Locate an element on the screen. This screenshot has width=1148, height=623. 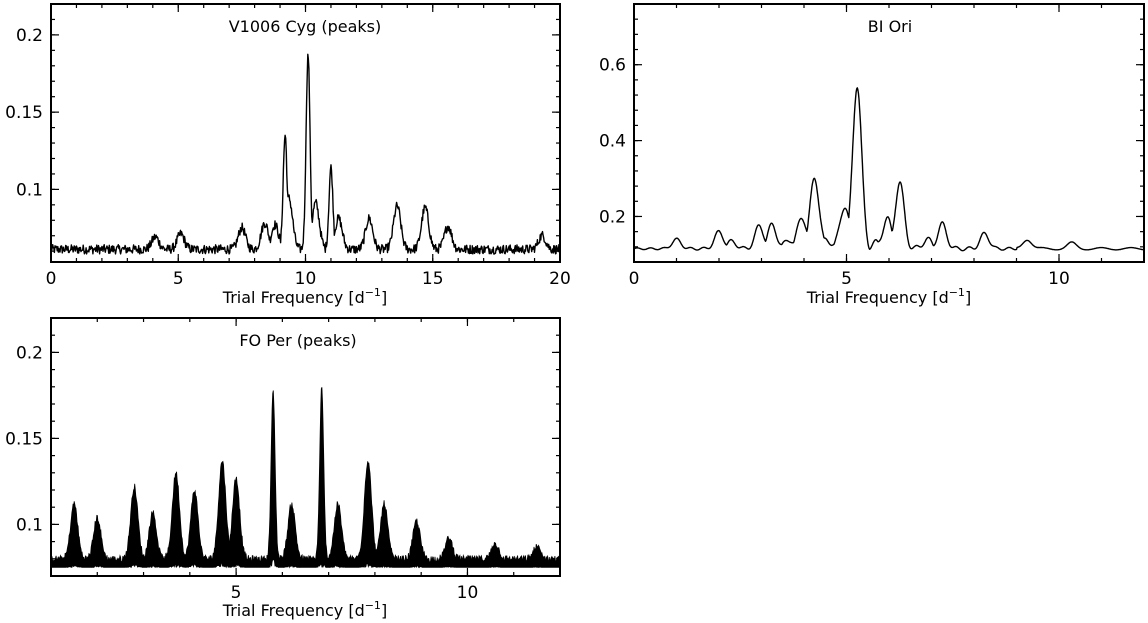
x-tick-label: 20 is located at coordinates (560, 279).